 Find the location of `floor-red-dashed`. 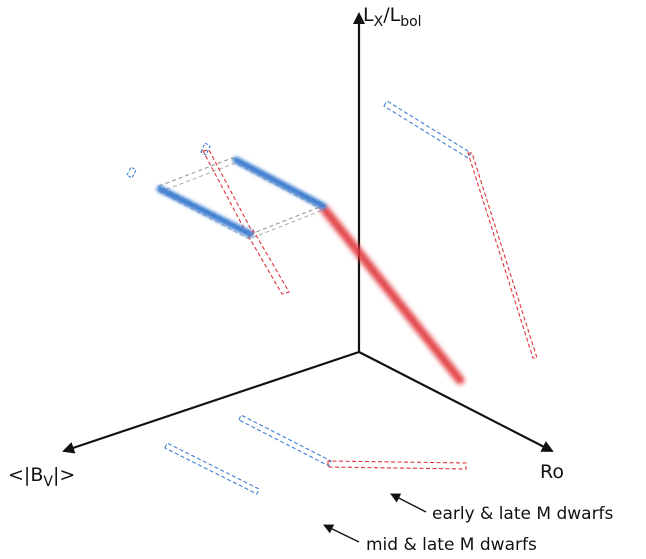

floor-red-dashed is located at coordinates (397, 465).